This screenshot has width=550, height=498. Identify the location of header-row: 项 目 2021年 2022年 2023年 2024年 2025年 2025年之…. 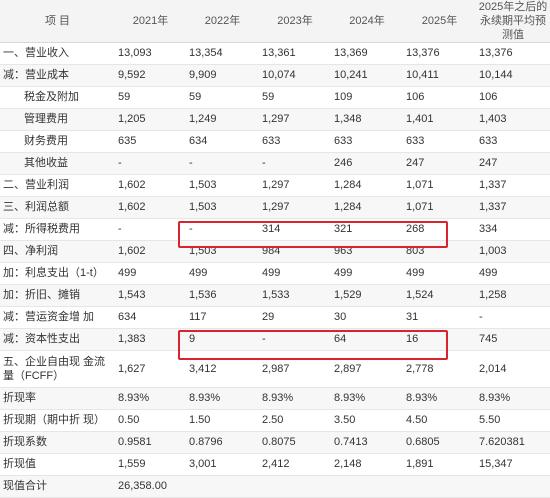
(275, 21).